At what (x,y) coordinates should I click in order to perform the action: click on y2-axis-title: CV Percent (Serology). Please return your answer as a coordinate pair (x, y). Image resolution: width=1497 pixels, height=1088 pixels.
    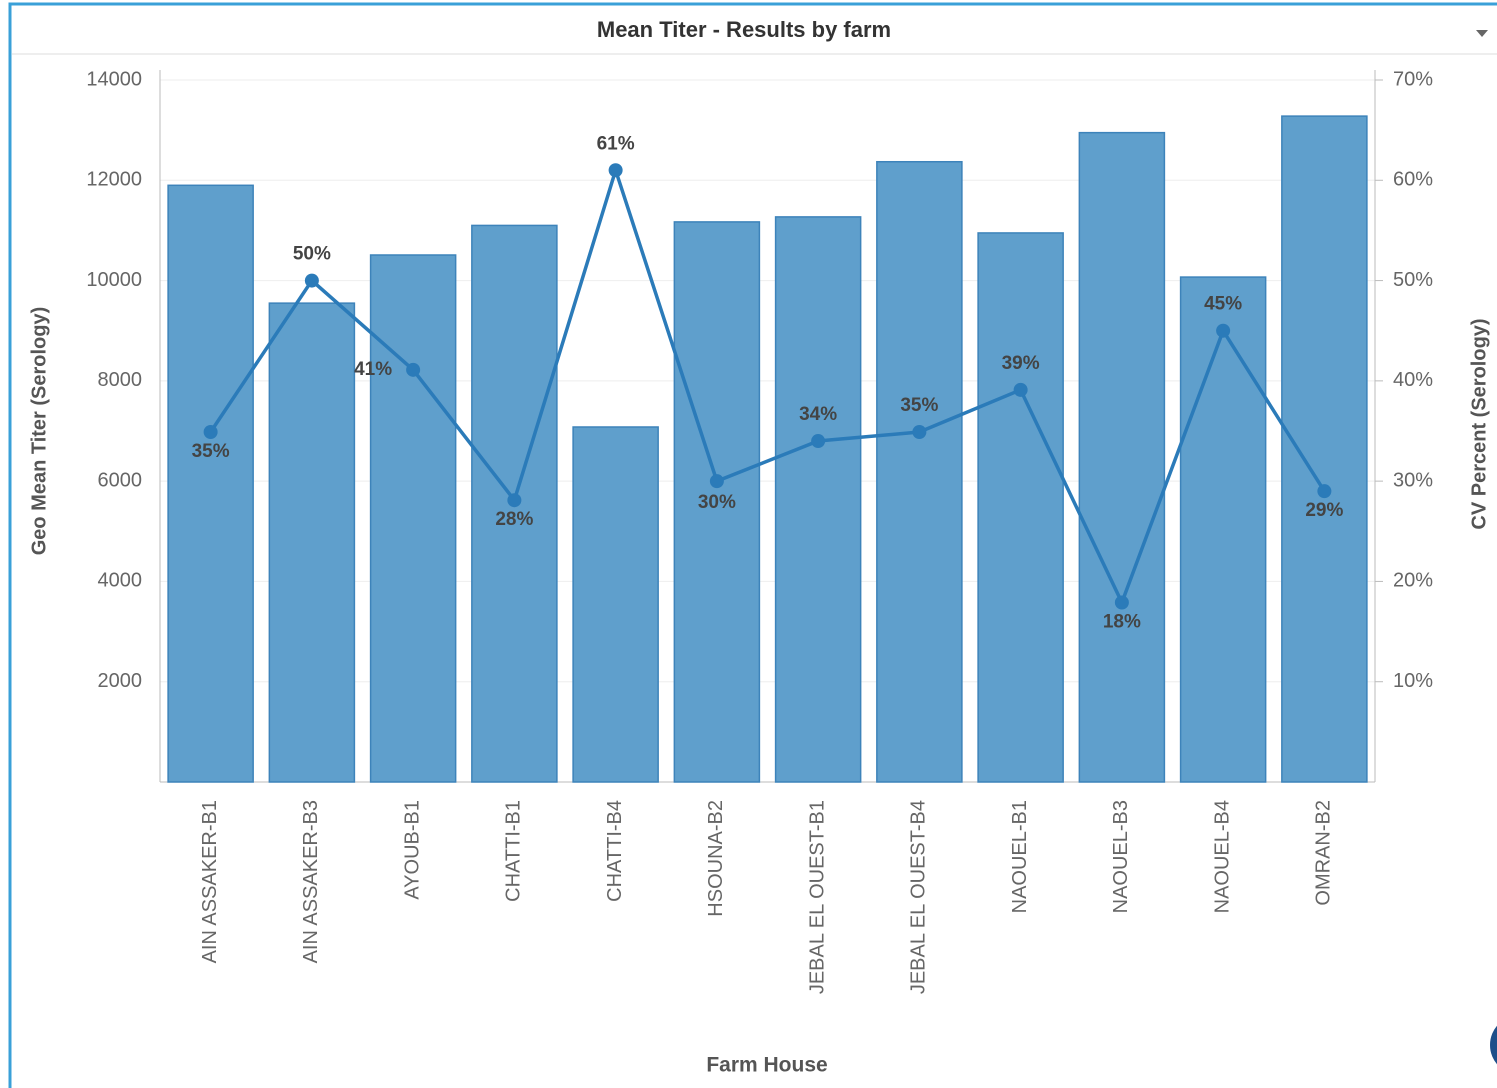
    Looking at the image, I should click on (1479, 423).